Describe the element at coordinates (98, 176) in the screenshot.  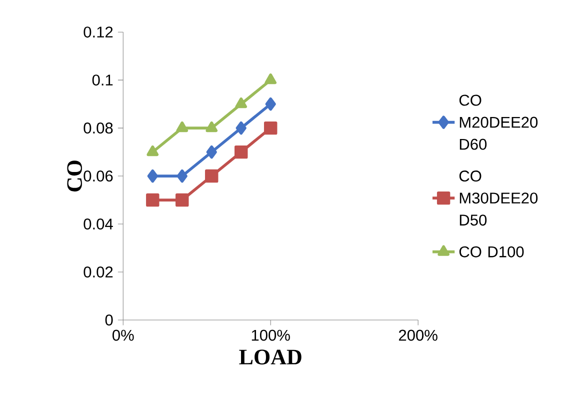
I see `y-tick-label: 0.06` at that location.